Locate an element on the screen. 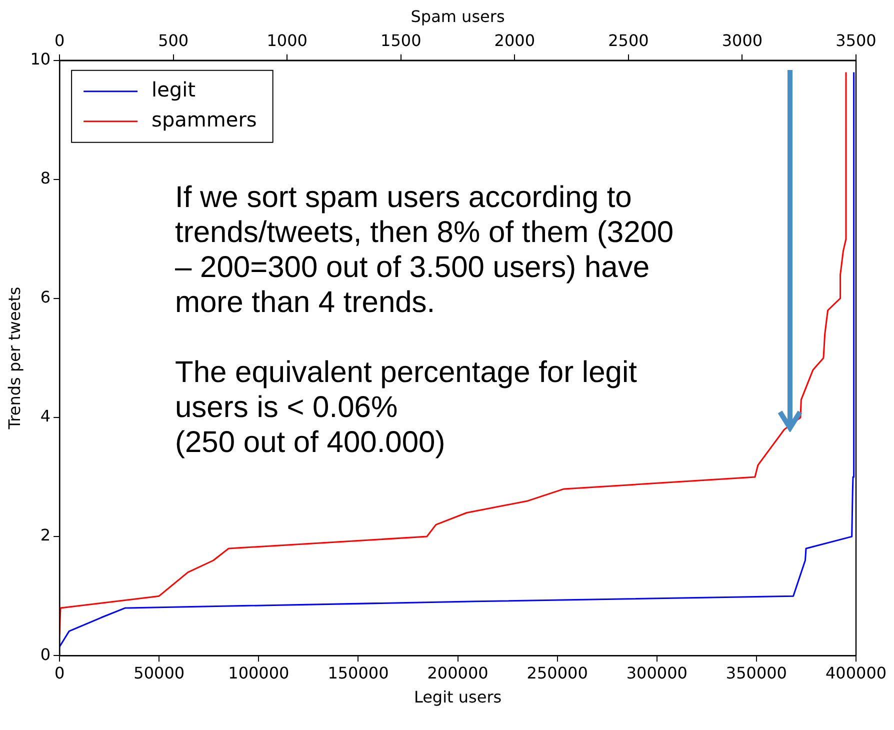 Image resolution: width=894 pixels, height=730 pixels. x-axis-title: Legit users is located at coordinates (458, 697).